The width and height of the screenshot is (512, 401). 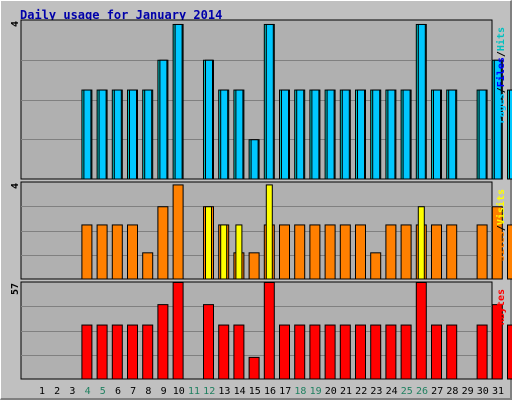 I want to click on x-tick-label: 10, so click(x=179, y=391).